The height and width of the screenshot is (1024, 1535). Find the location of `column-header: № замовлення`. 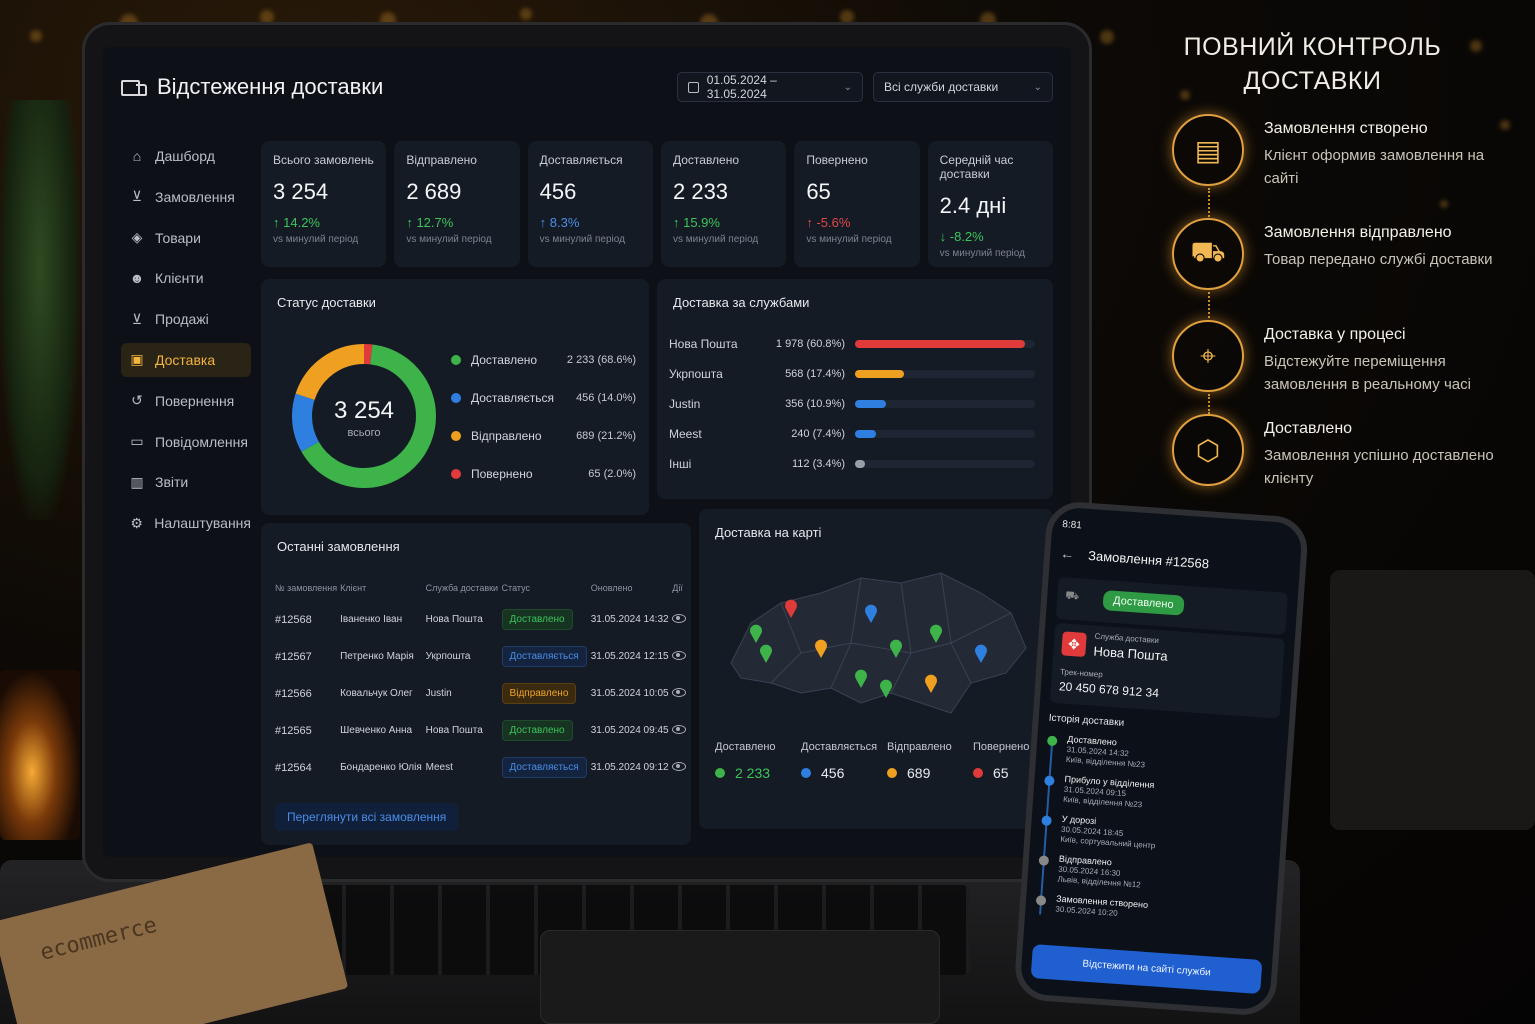

column-header: № замовлення is located at coordinates (306, 588).